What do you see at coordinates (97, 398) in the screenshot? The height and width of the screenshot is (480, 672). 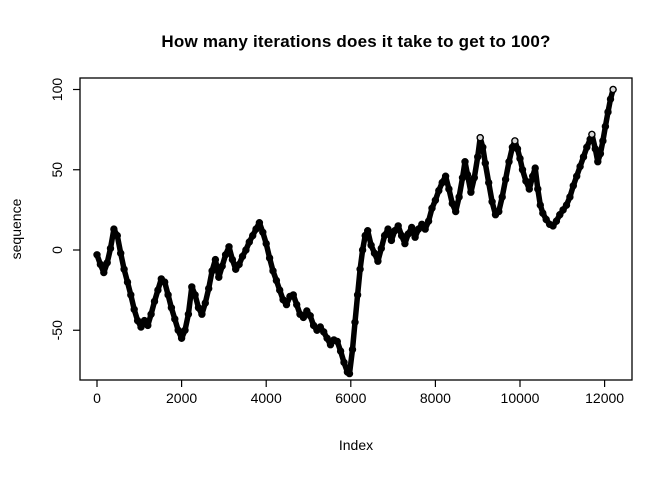 I see `x-tick-label: 0` at bounding box center [97, 398].